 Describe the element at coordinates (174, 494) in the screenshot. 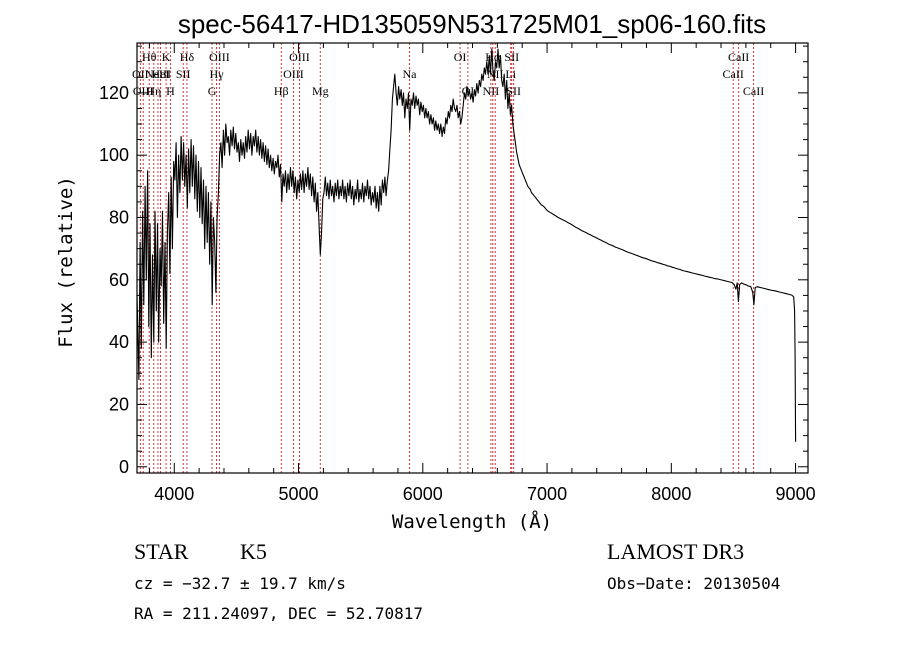

I see `x-tick-label: 4000` at that location.